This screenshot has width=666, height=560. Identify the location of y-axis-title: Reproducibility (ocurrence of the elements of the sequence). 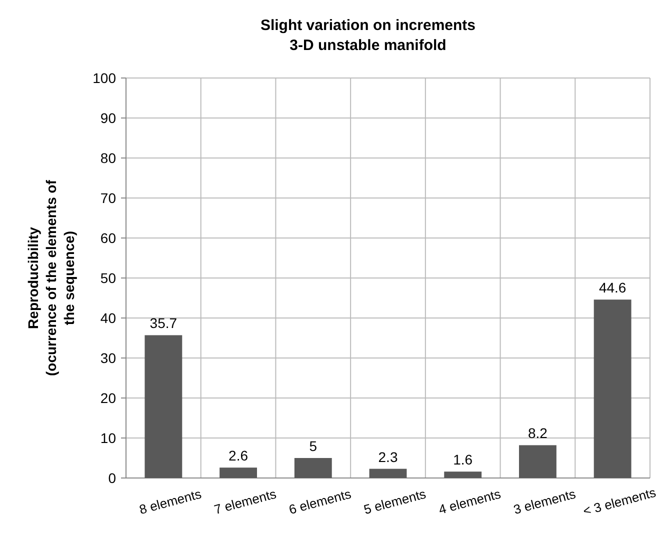
(51, 278).